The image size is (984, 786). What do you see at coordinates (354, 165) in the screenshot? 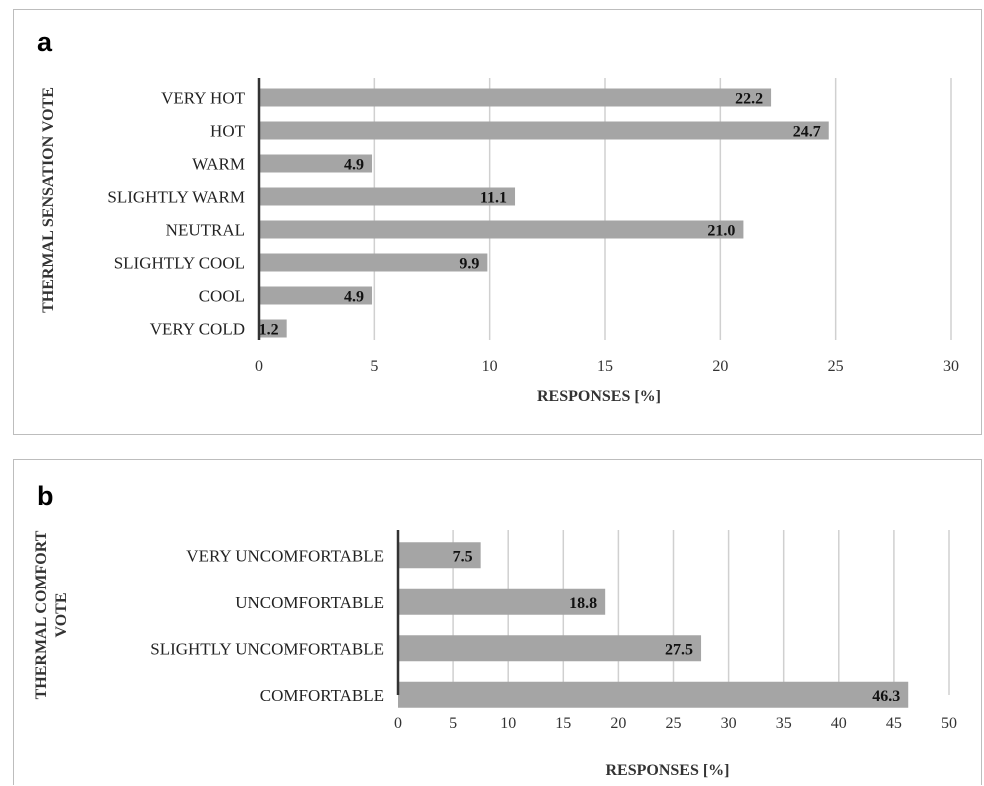
I see `data-label-a-2: 4.9` at bounding box center [354, 165].